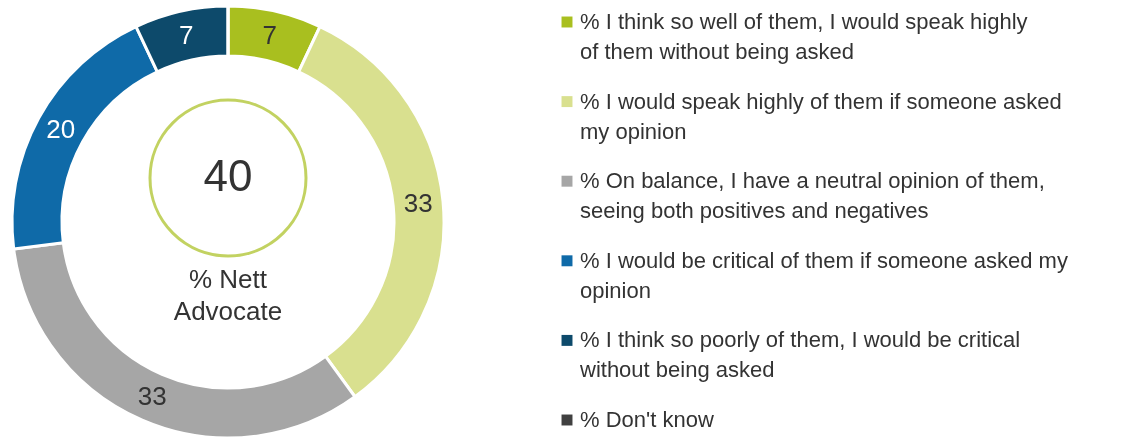 The image size is (1140, 442). What do you see at coordinates (228, 295) in the screenshot?
I see `text: % Nett Advocate` at bounding box center [228, 295].